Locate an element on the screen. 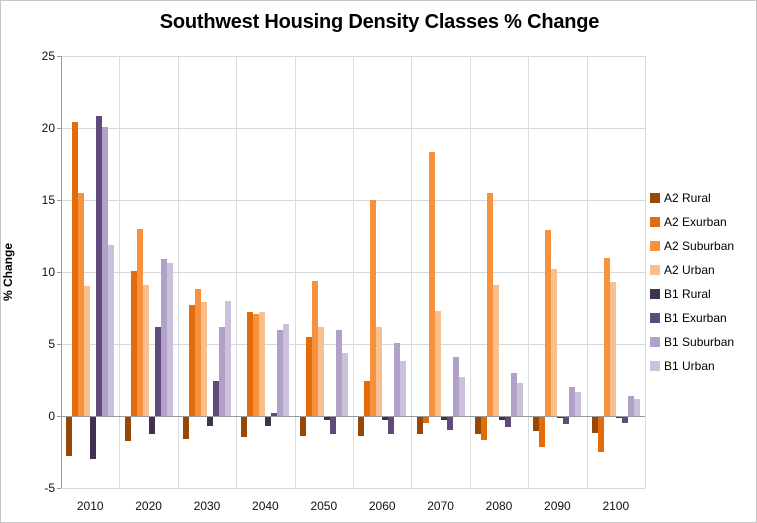 The width and height of the screenshot is (757, 523). legend-entry: A2 Exurban is located at coordinates (692, 222).